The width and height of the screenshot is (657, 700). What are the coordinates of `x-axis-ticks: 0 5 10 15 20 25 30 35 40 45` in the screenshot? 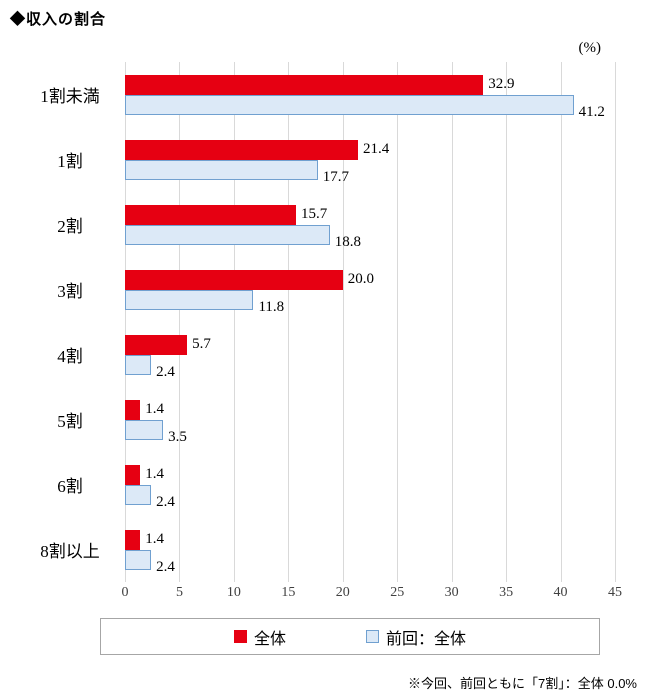 It's located at (372, 592).